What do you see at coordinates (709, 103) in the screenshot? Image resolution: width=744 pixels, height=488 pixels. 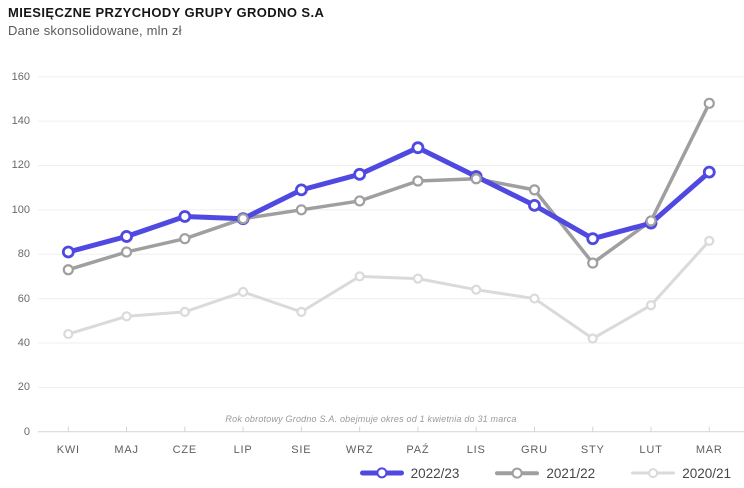 I see `data-point-2021-22-MAR` at bounding box center [709, 103].